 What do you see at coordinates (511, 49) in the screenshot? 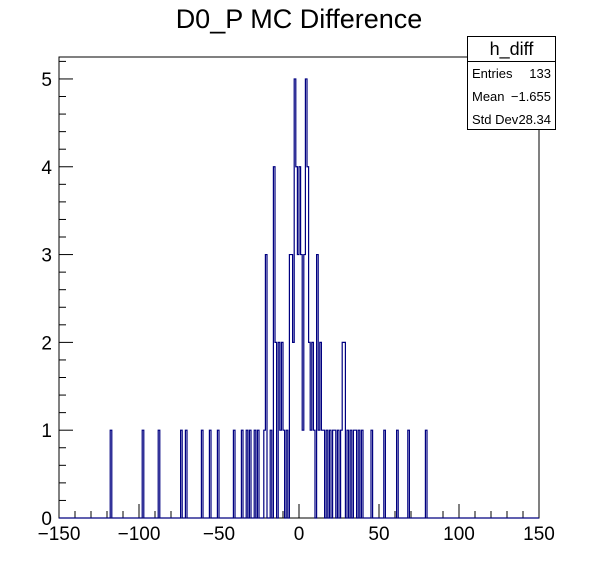
I see `stats-box-name: h_diff` at bounding box center [511, 49].